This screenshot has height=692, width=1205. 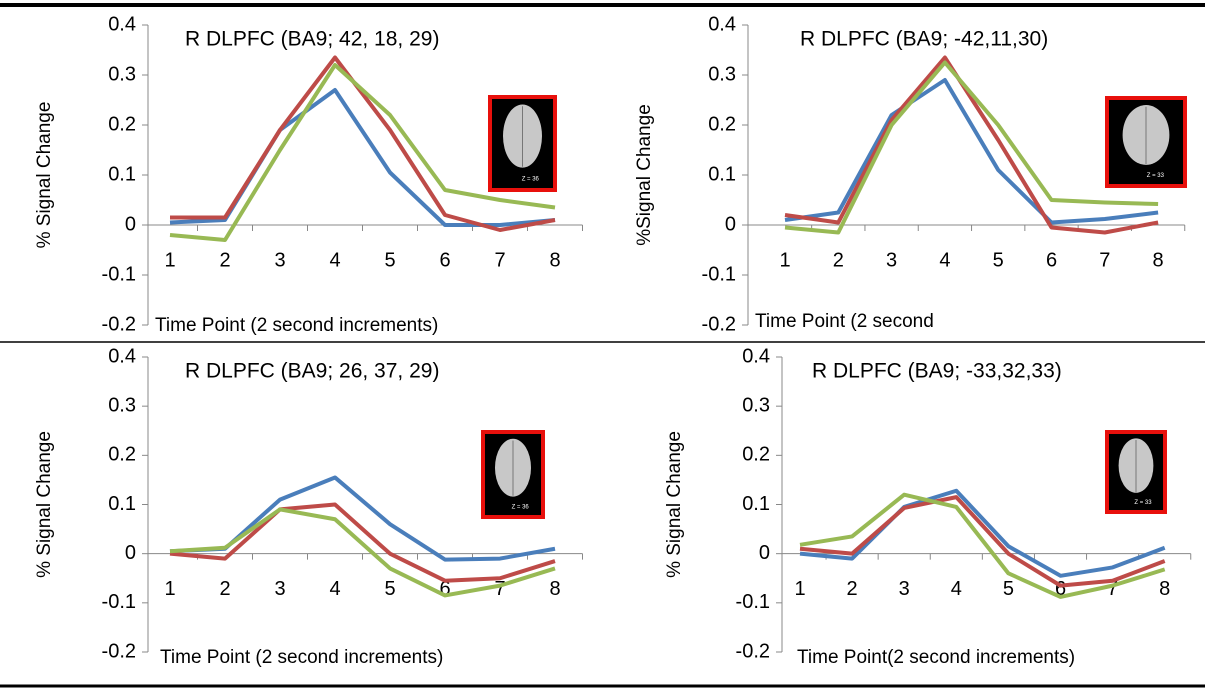 What do you see at coordinates (312, 371) in the screenshot?
I see `chart-title: R DLPFC (BA9; 26, 37, 29)` at bounding box center [312, 371].